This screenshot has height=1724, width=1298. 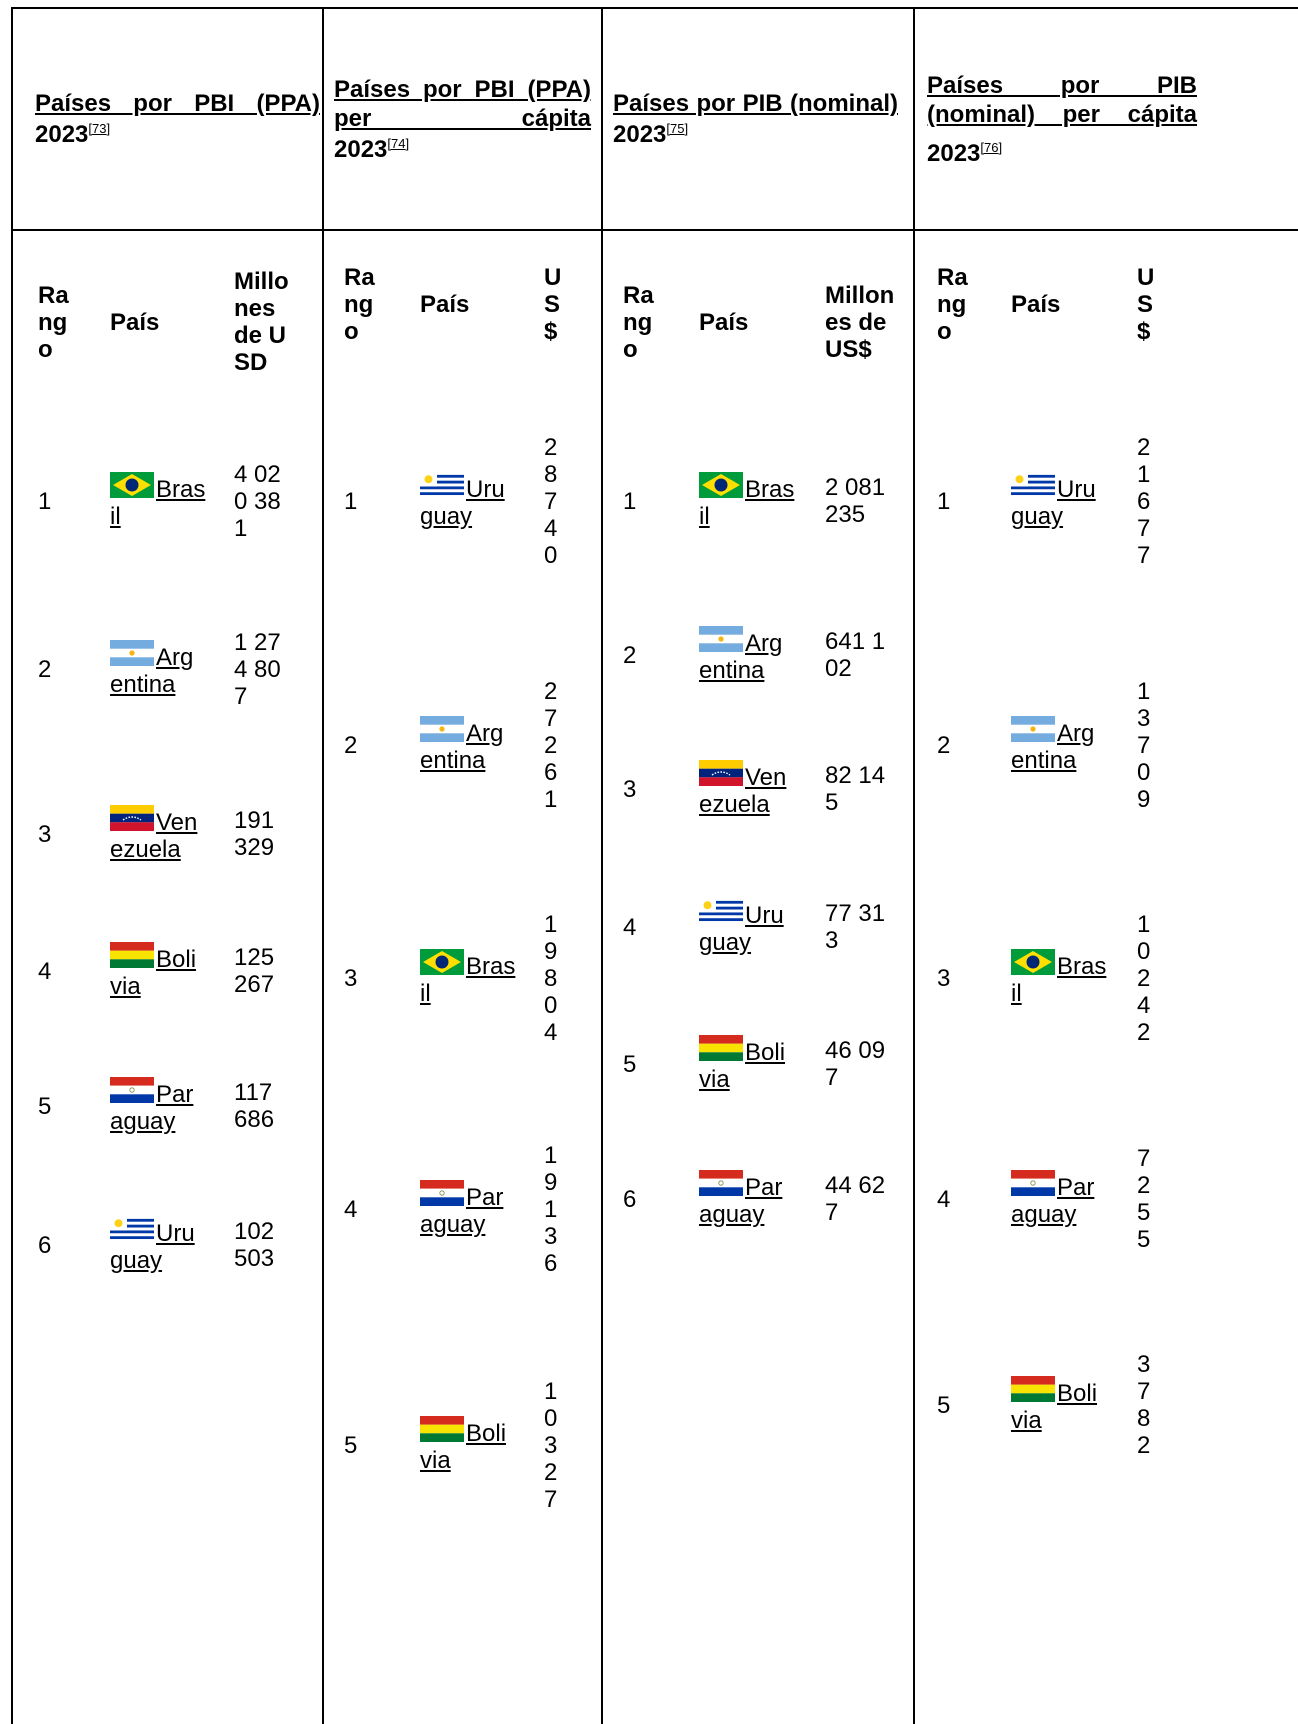 What do you see at coordinates (254, 1106) in the screenshot?
I see `value-text: 117 686` at bounding box center [254, 1106].